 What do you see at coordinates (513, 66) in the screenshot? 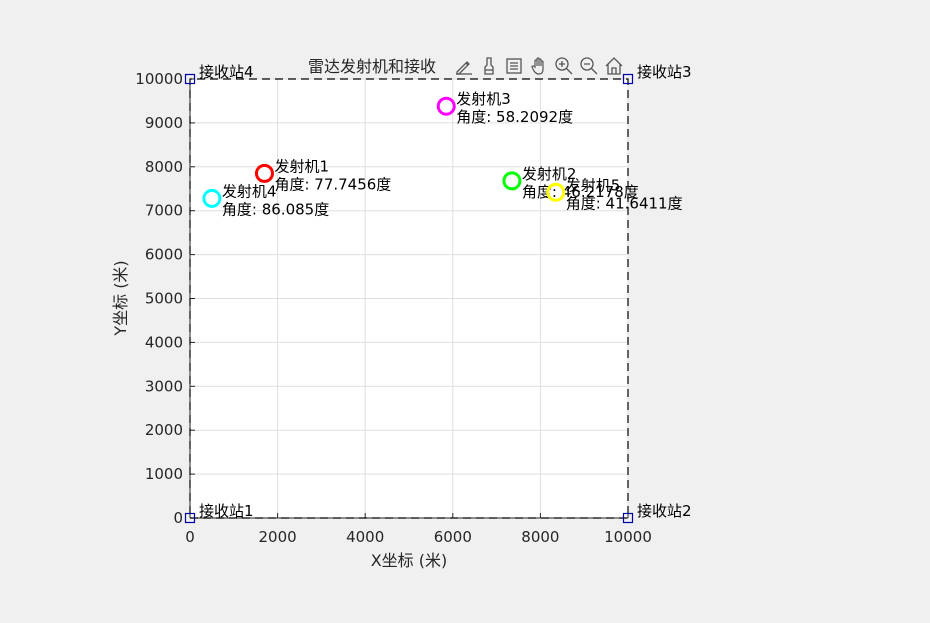
I see `legend-icon` at bounding box center [513, 66].